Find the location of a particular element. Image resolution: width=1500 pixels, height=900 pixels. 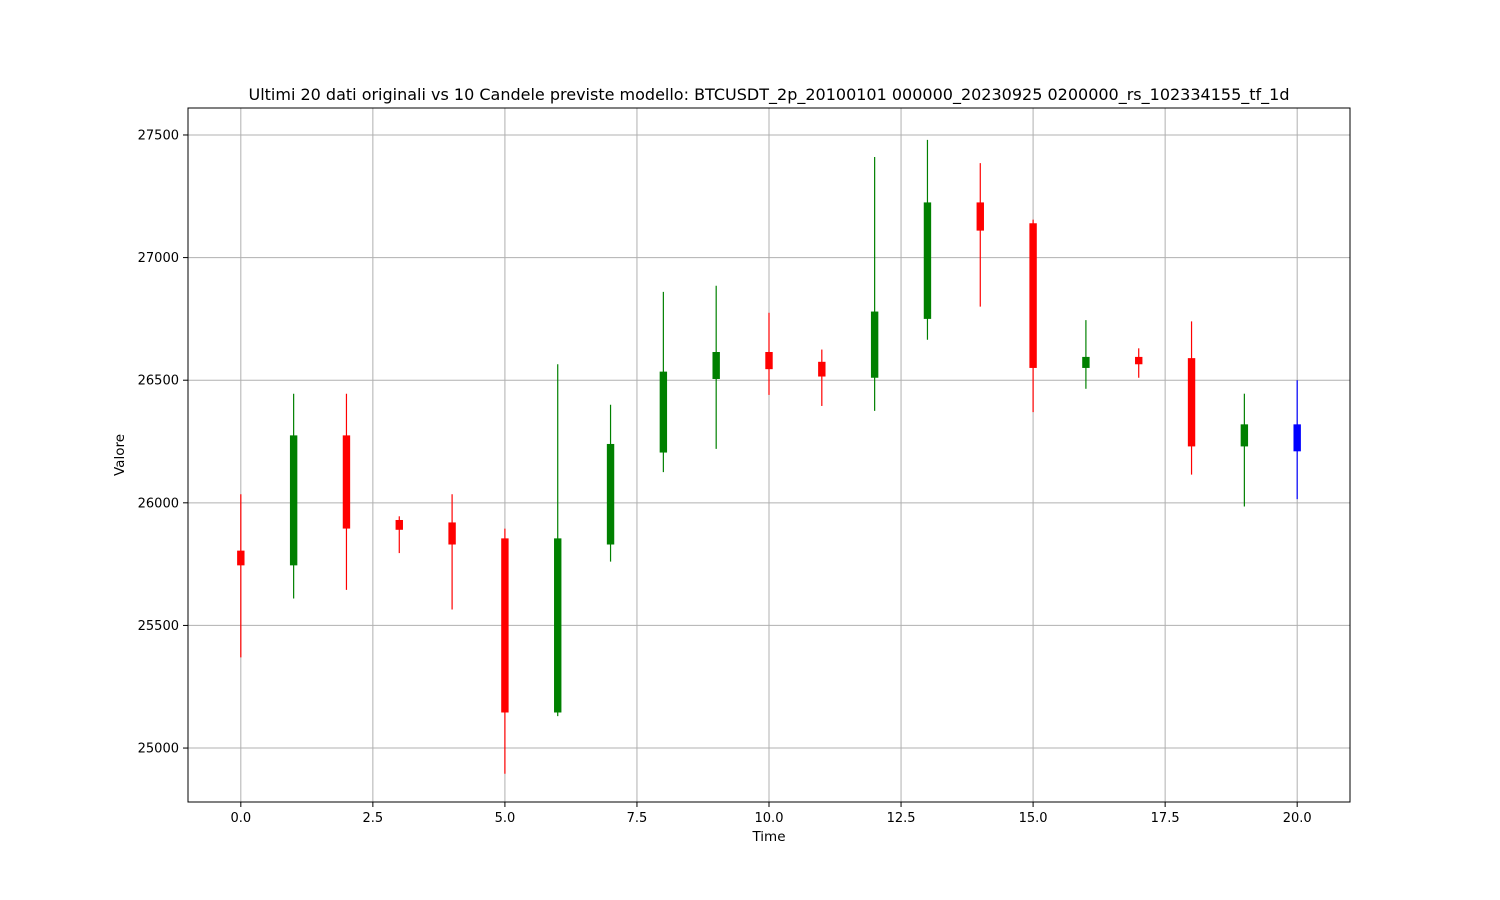

x-tick-label: 17.5 is located at coordinates (1165, 818).